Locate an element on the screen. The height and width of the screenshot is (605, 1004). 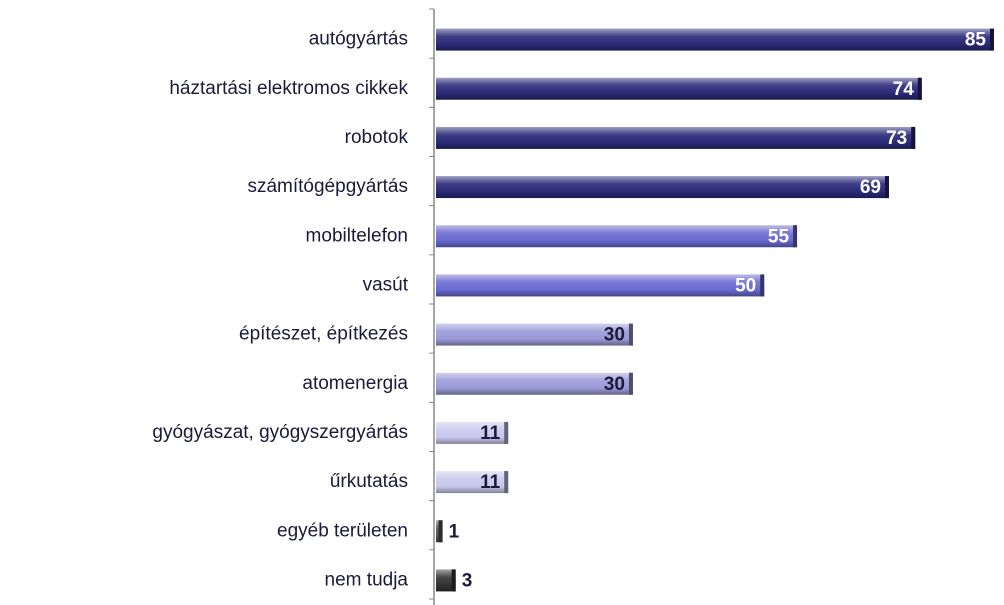
data-label: 85 is located at coordinates (976, 40).